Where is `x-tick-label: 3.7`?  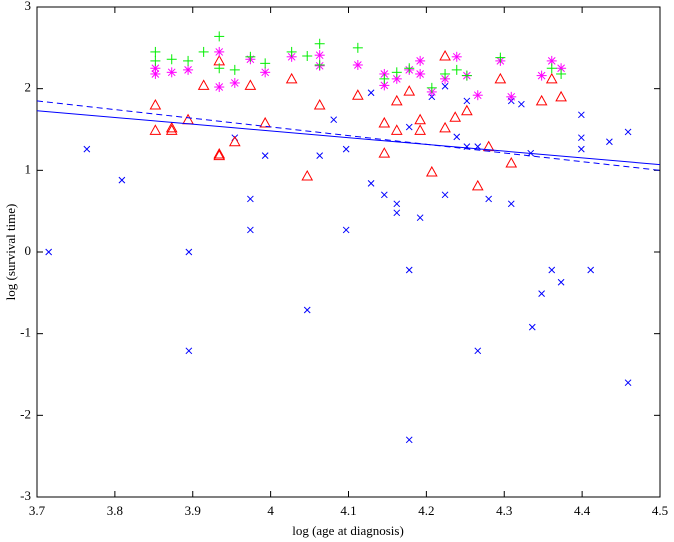
x-tick-label: 3.7 is located at coordinates (37, 510).